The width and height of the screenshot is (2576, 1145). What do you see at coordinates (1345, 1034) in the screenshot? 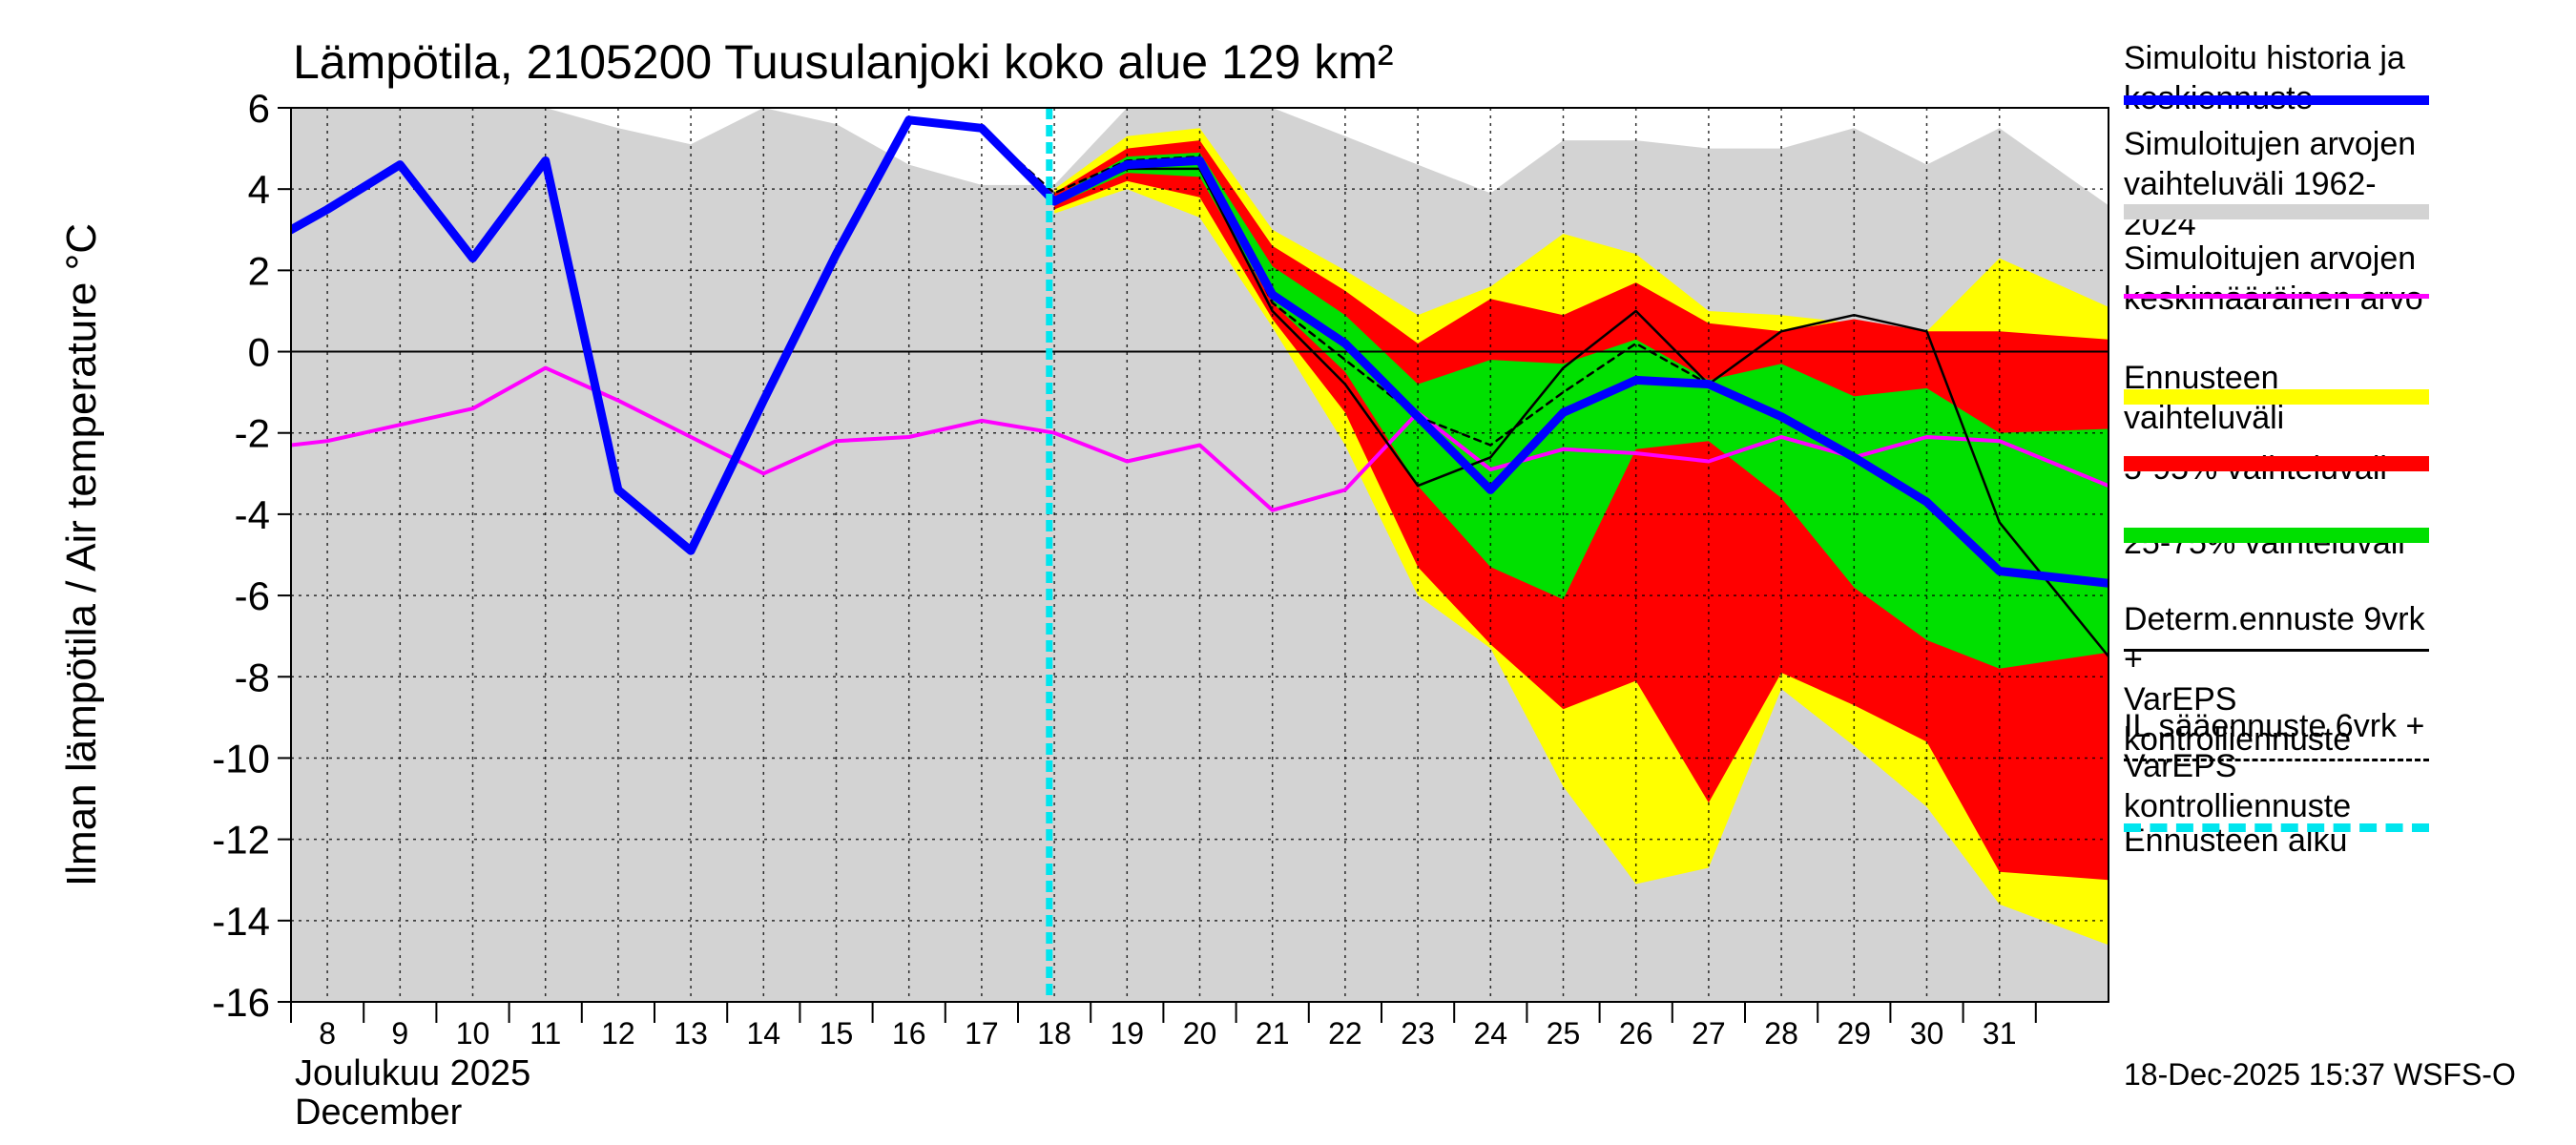
I see `x-tick-label: 22` at bounding box center [1345, 1034].